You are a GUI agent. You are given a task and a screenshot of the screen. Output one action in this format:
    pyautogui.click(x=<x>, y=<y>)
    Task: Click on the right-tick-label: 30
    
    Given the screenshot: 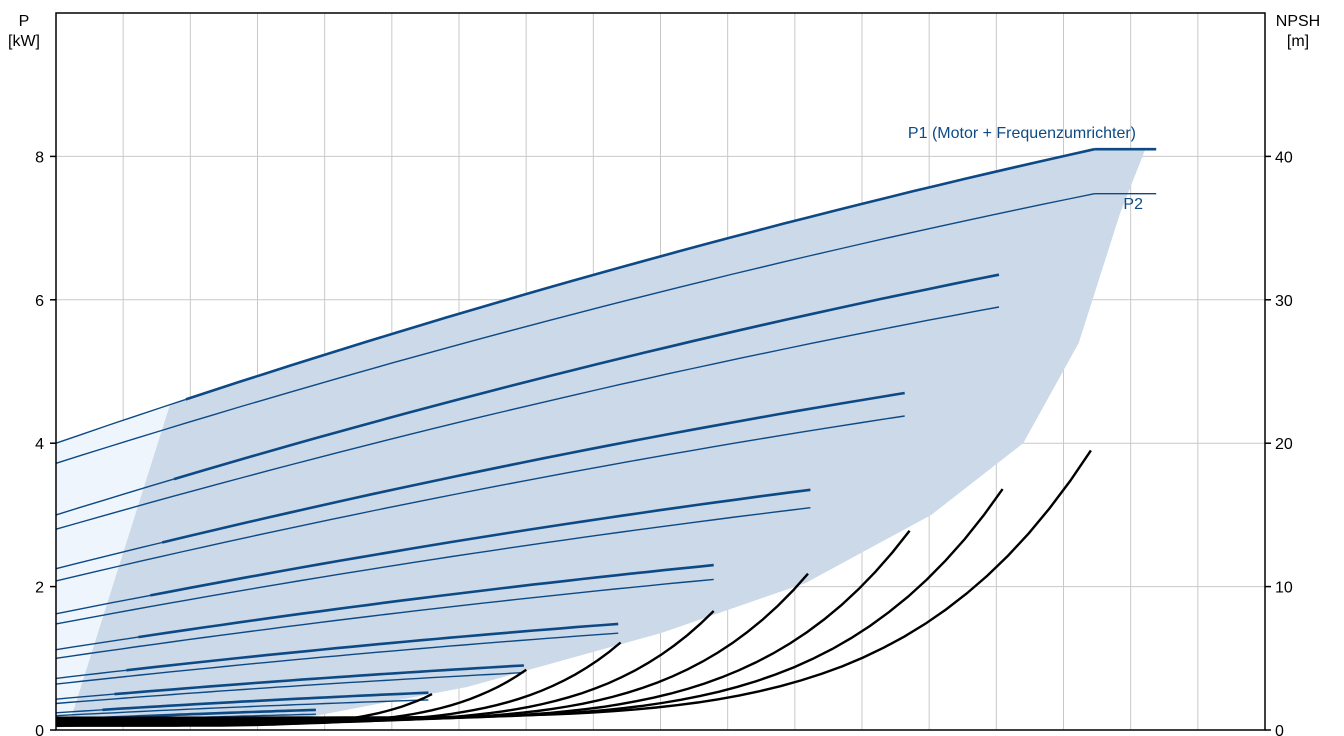 What is the action you would take?
    pyautogui.click(x=1284, y=301)
    